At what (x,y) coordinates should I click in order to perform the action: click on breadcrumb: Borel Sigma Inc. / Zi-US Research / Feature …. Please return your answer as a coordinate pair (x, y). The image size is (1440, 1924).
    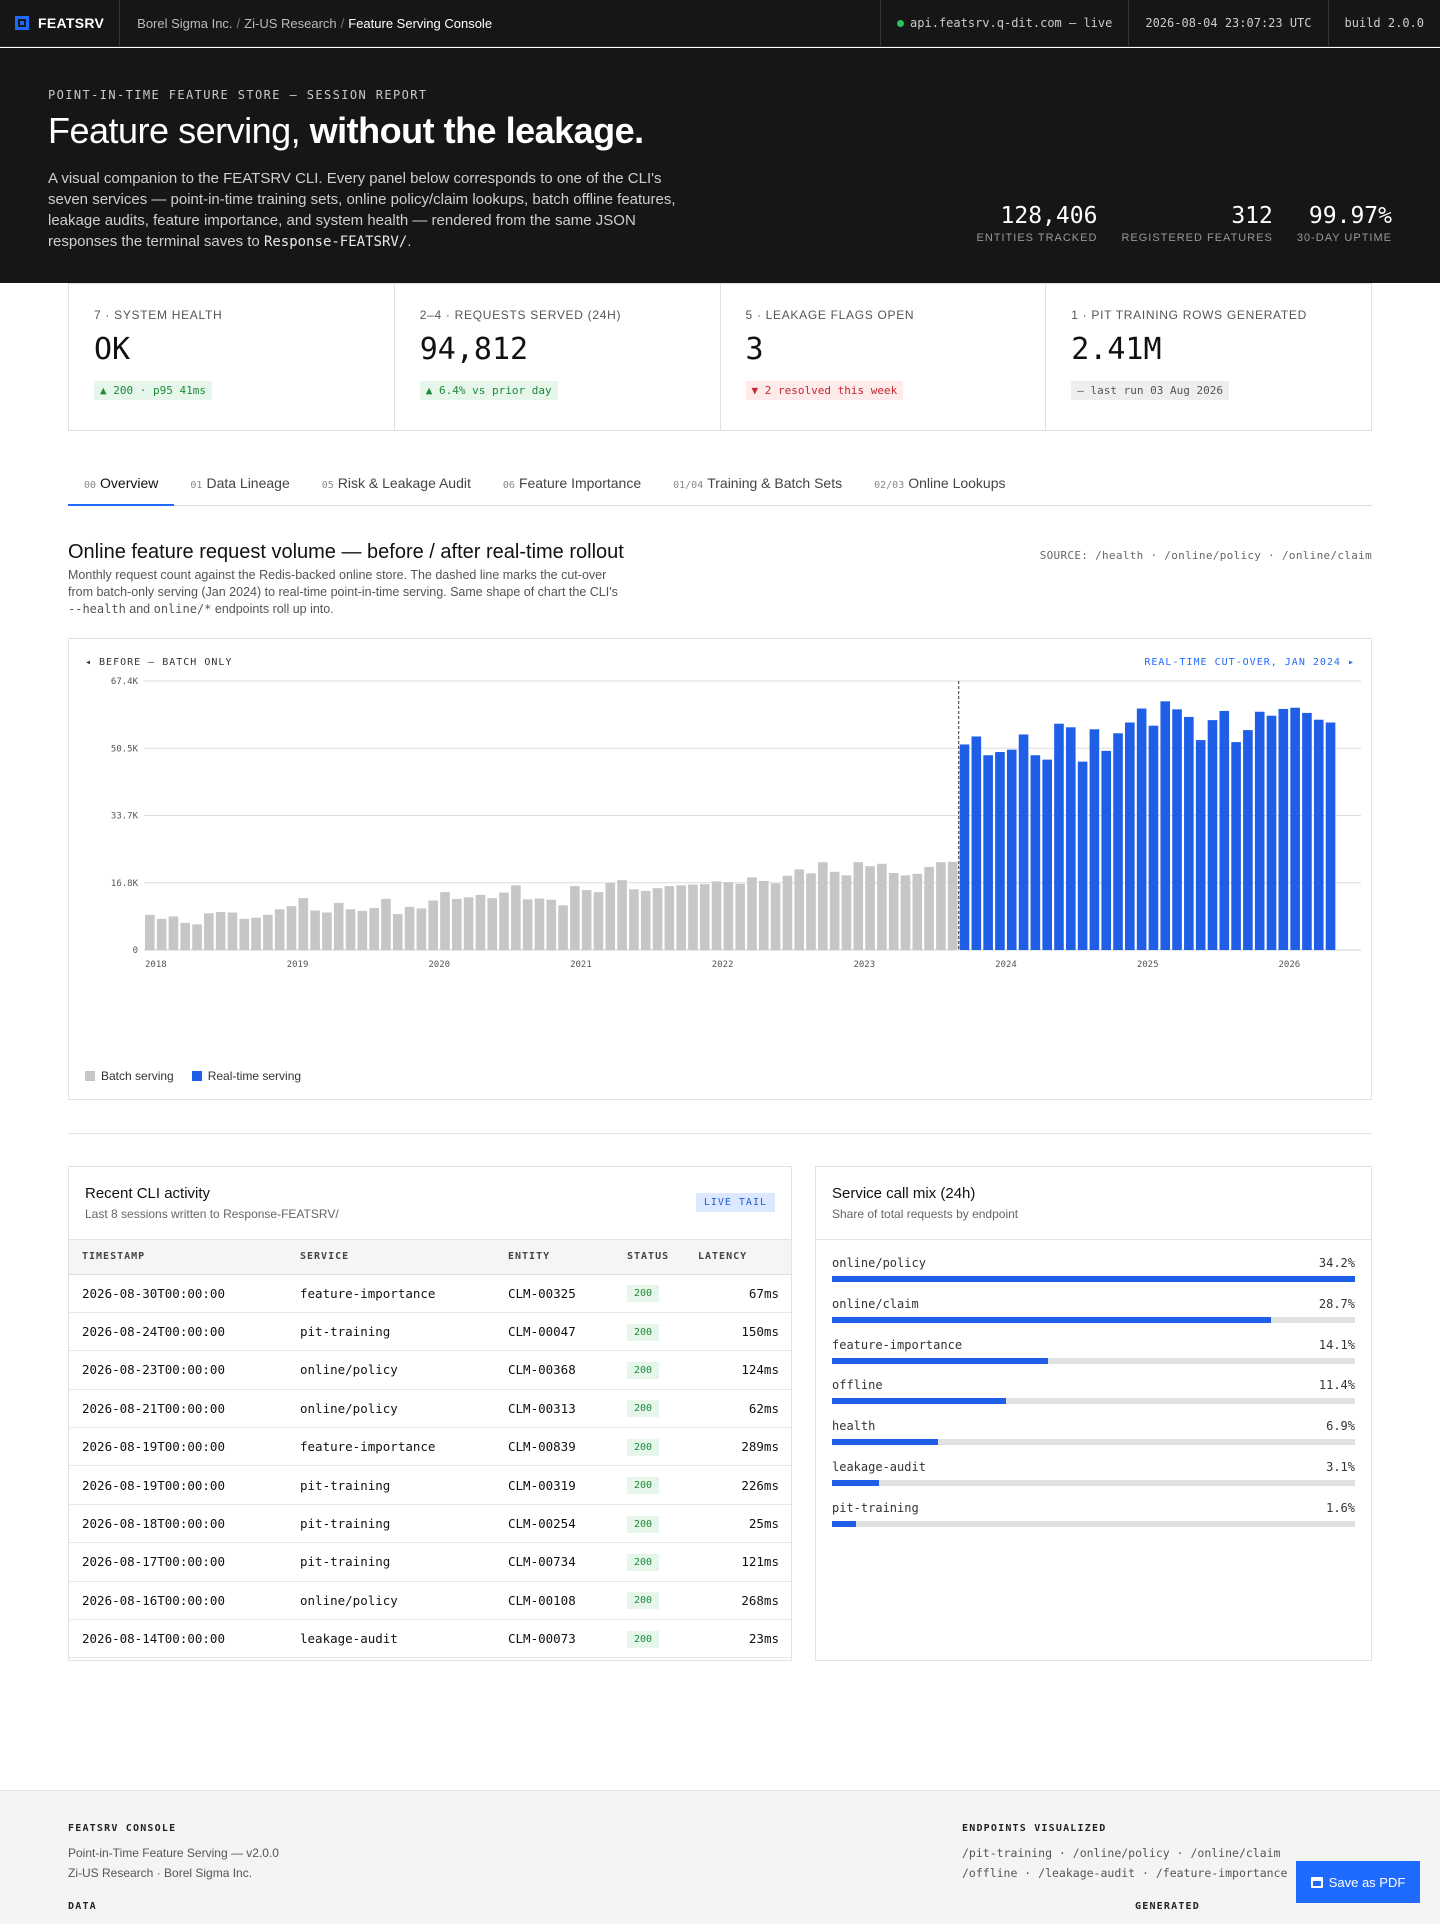
    Looking at the image, I should click on (315, 23).